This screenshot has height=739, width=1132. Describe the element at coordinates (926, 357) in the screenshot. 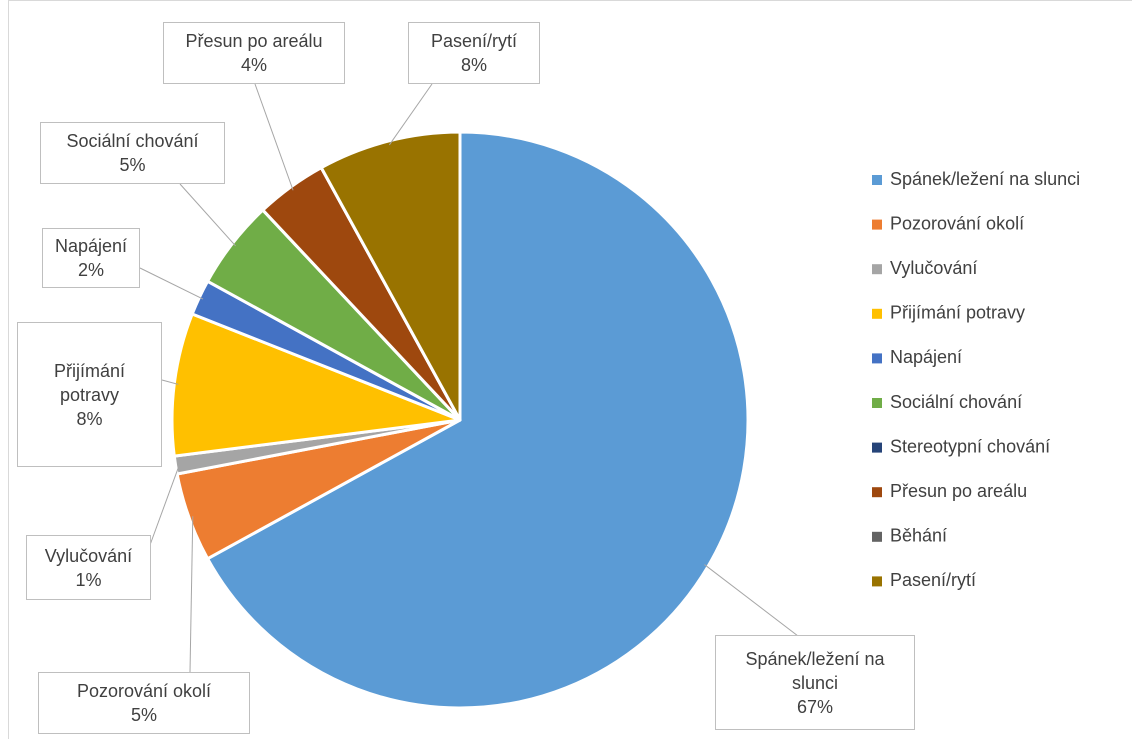

I see `legend-label: Napájení` at that location.